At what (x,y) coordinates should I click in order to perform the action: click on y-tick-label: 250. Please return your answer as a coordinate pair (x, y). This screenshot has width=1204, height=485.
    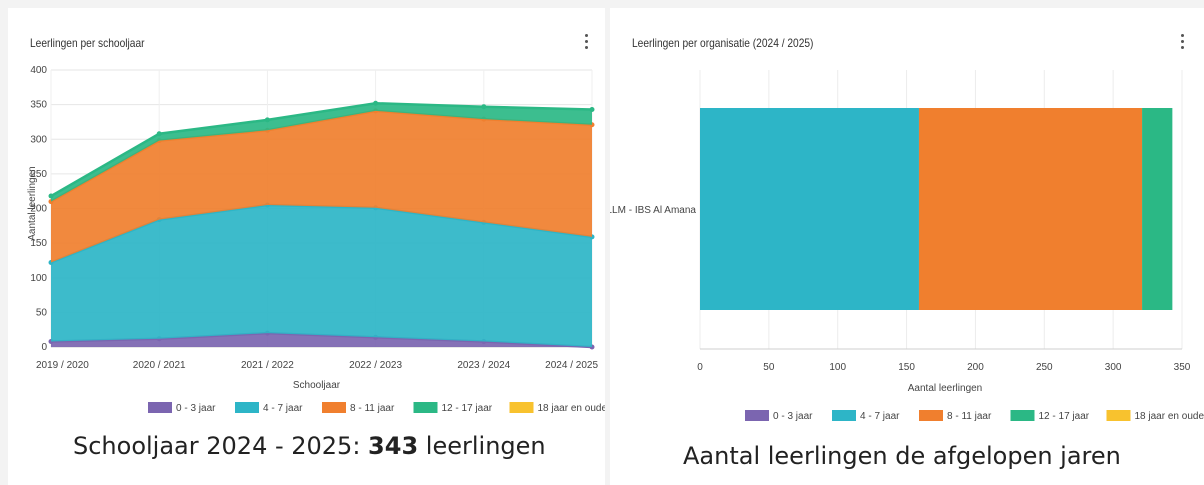
    Looking at the image, I should click on (38, 174).